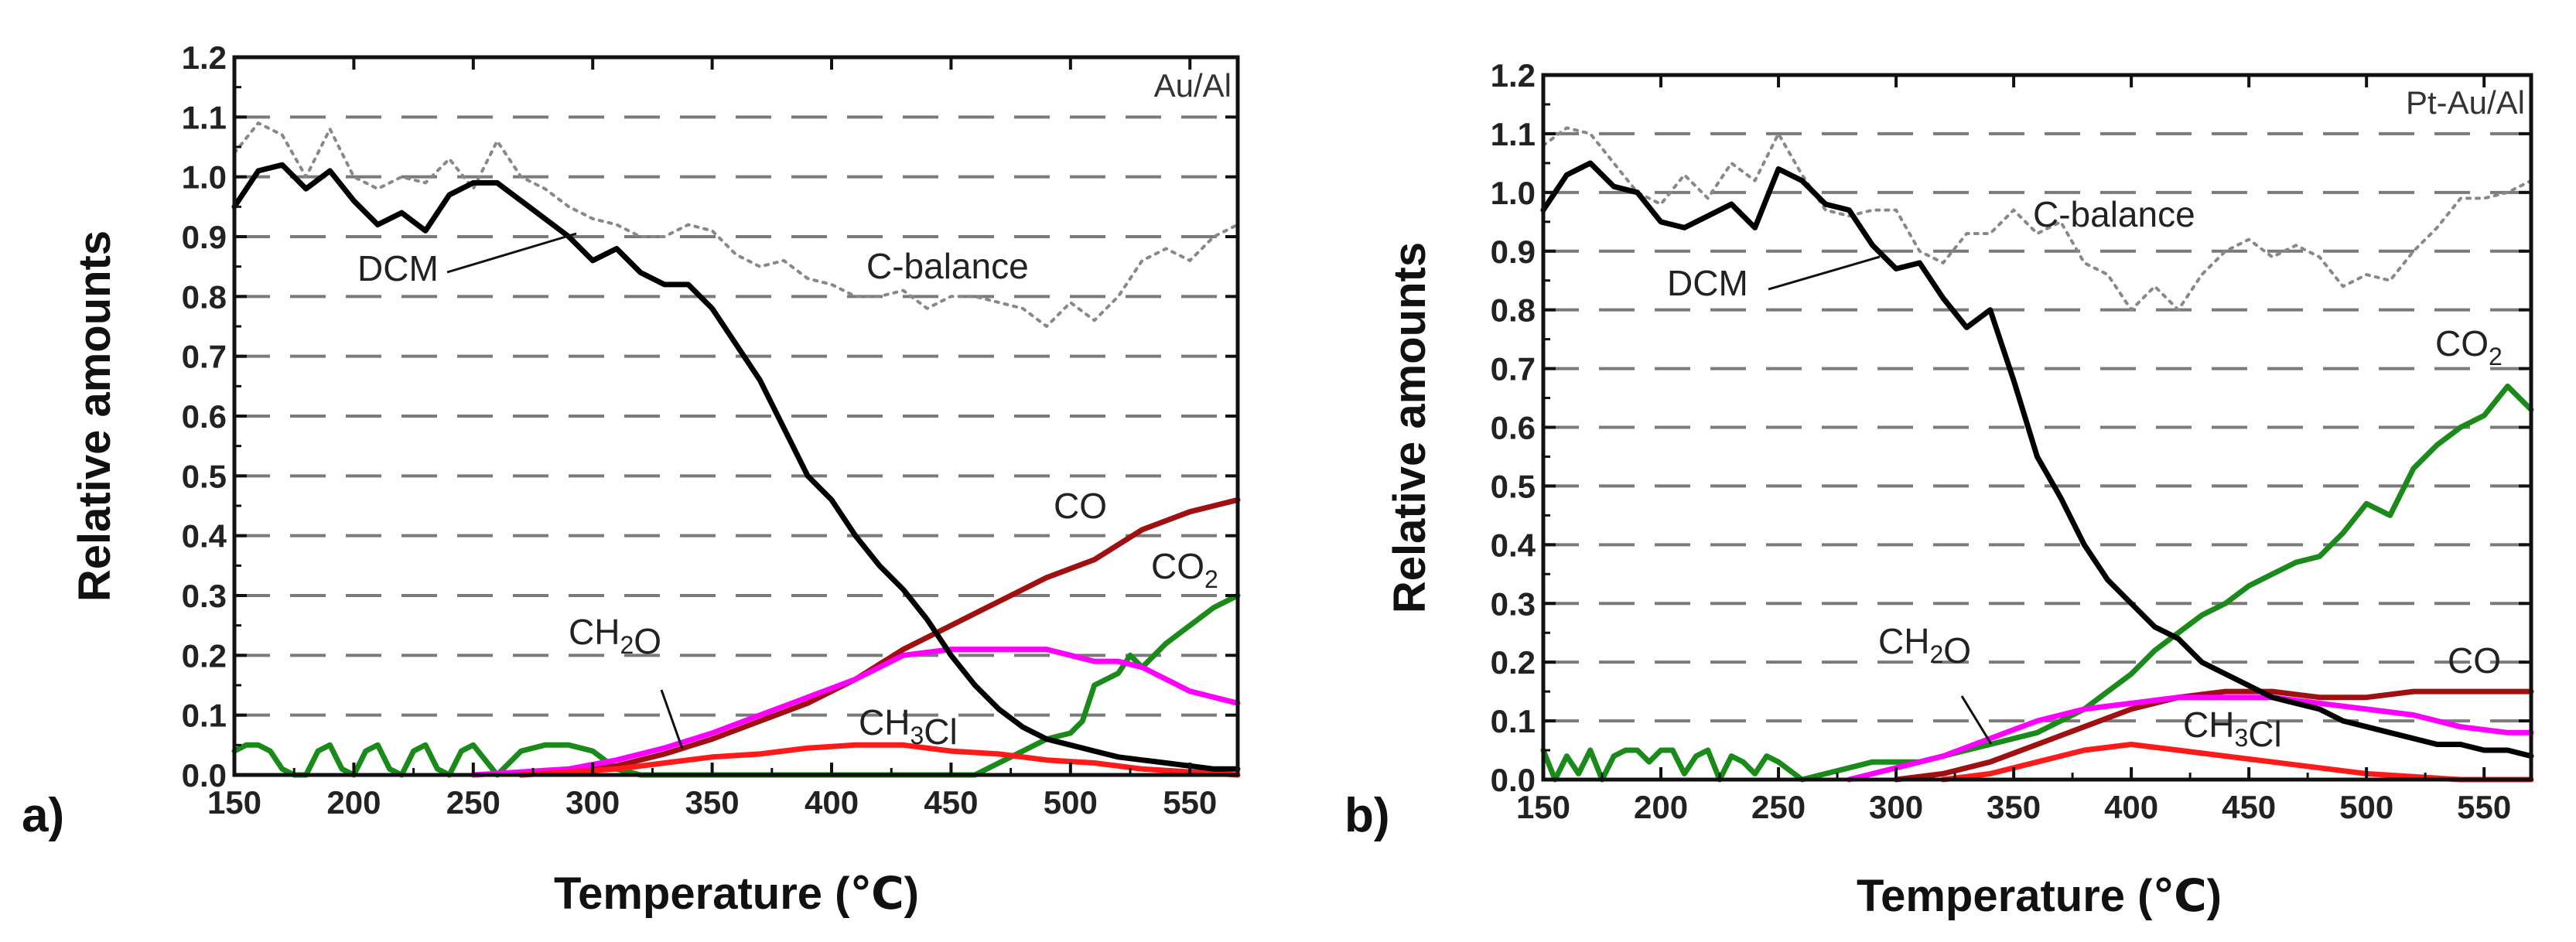  I want to click on series-ch3cl-line, so click(879, 760).